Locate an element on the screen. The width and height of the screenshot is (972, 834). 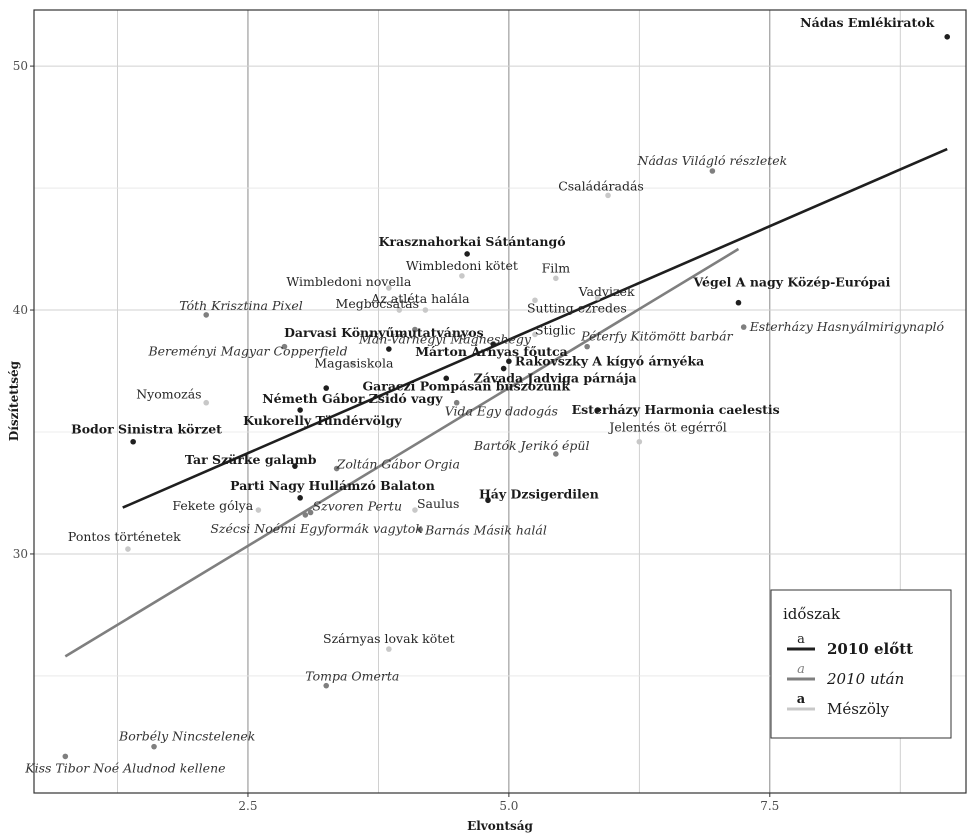
point-label: Tóth Krisztina Pixel is located at coordinates (241, 305).